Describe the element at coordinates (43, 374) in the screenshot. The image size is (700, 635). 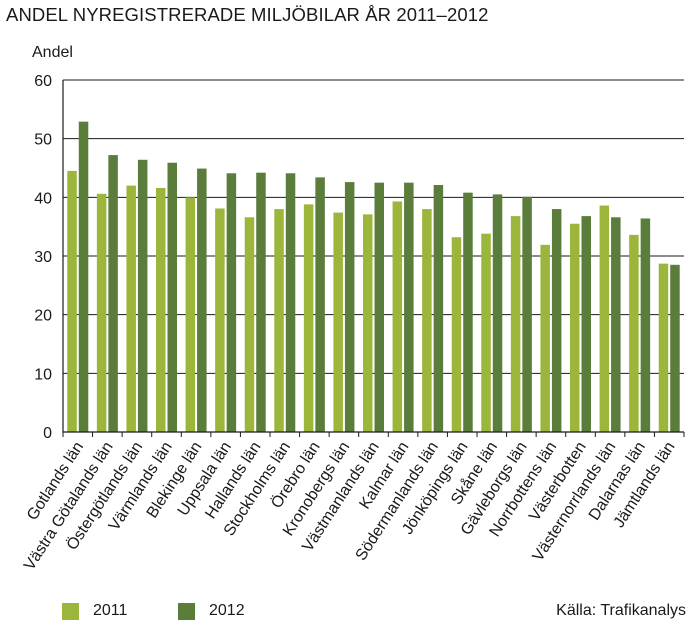
I see `y-tick-label: 10` at that location.